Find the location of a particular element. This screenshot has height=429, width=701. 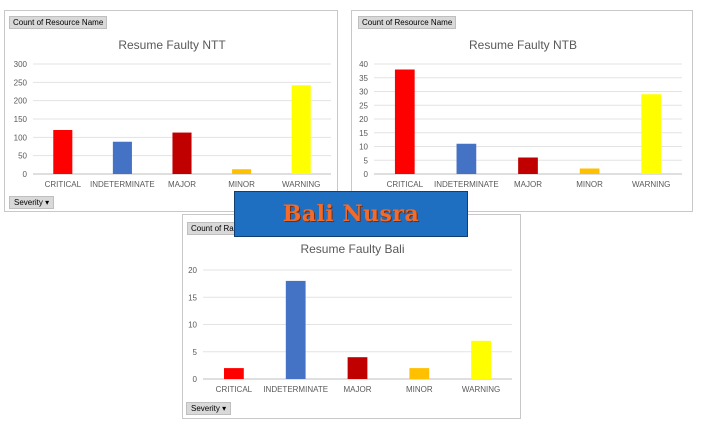

chart-title: Resume Faulty Bali is located at coordinates (352, 249).